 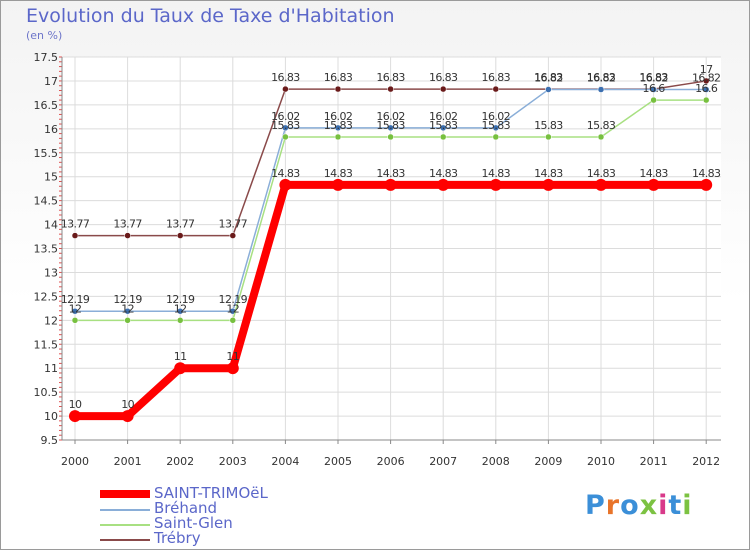 I want to click on x-tick-label: 2002, so click(x=180, y=461).